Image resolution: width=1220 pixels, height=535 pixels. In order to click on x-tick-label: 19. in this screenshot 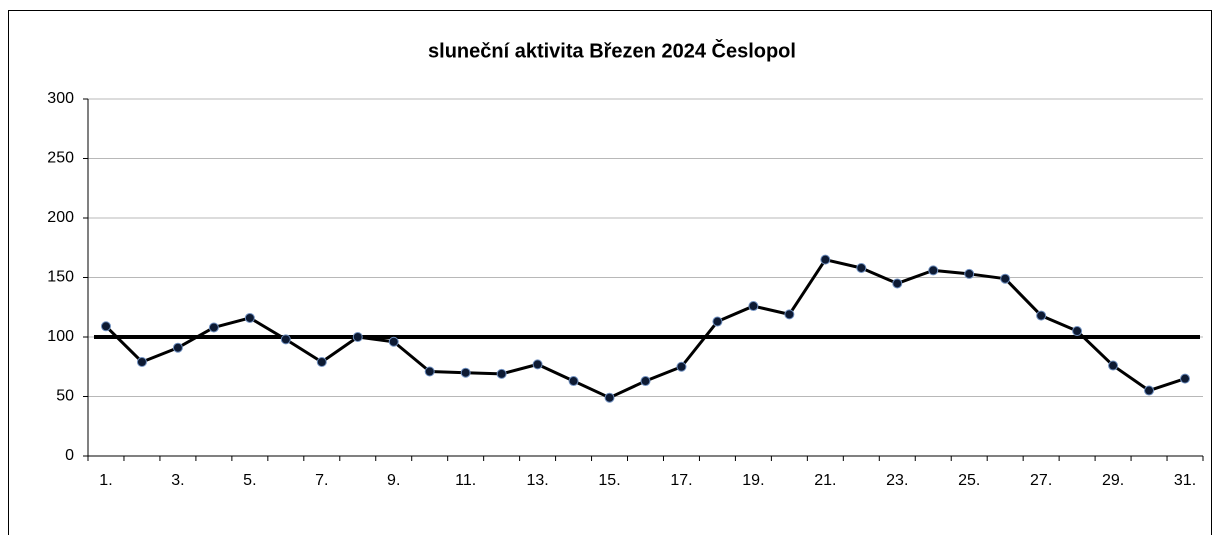, I will do `click(753, 480)`.